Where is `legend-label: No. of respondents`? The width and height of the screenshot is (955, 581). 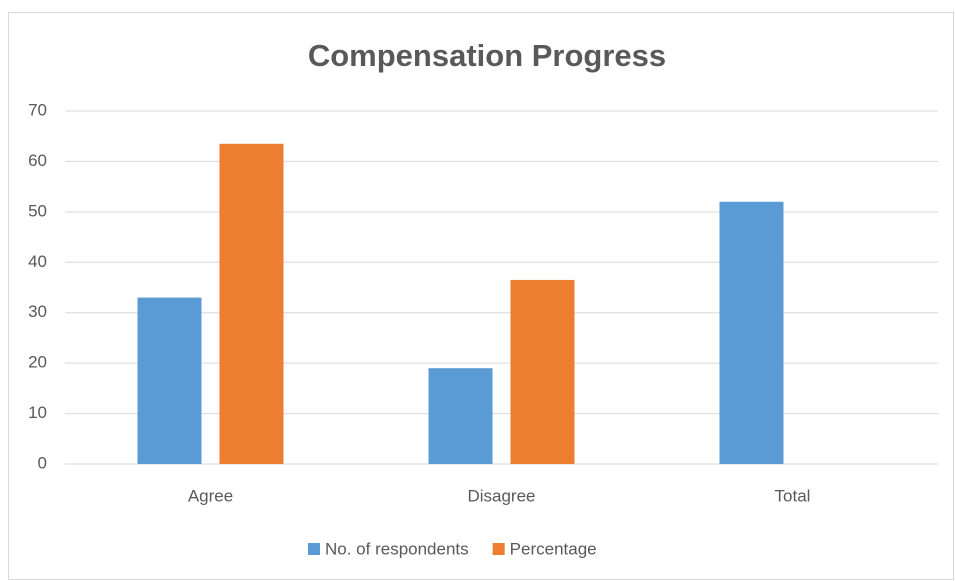 legend-label: No. of respondents is located at coordinates (397, 548).